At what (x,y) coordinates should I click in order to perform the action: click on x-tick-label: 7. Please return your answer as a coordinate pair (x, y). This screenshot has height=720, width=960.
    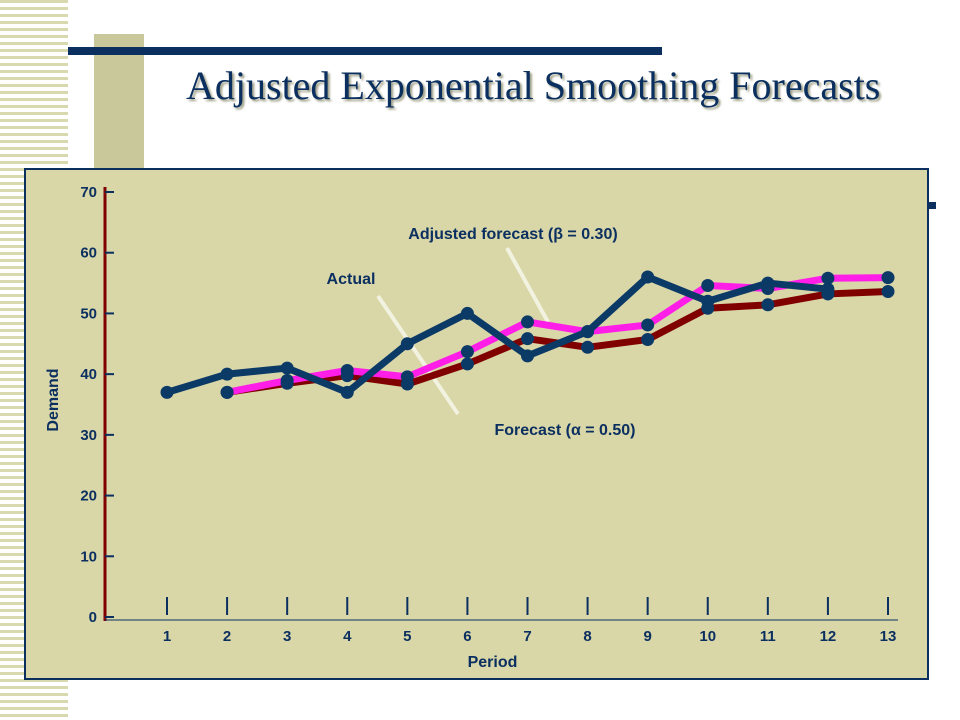
    Looking at the image, I should click on (527, 636).